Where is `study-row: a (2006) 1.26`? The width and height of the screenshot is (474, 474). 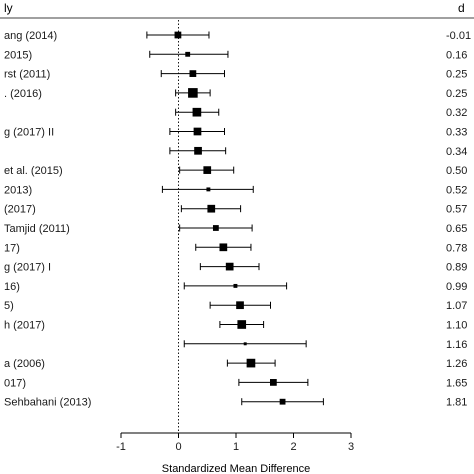 study-row: a (2006) 1.26 is located at coordinates (235, 364).